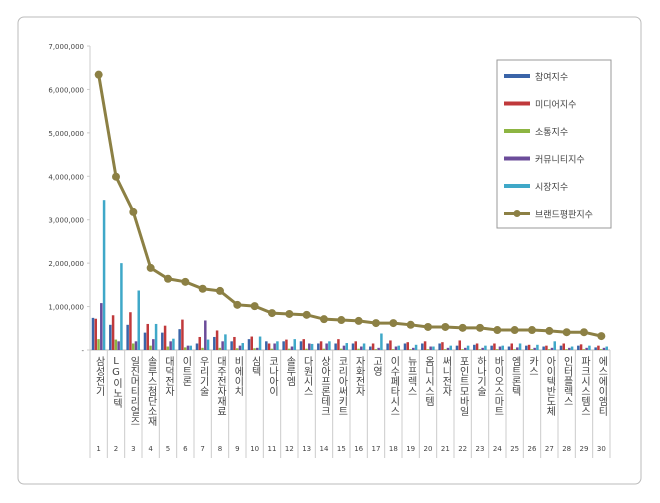 The width and height of the screenshot is (660, 503). I want to click on x-tick-label: 파크시스템스, so click(585, 386).